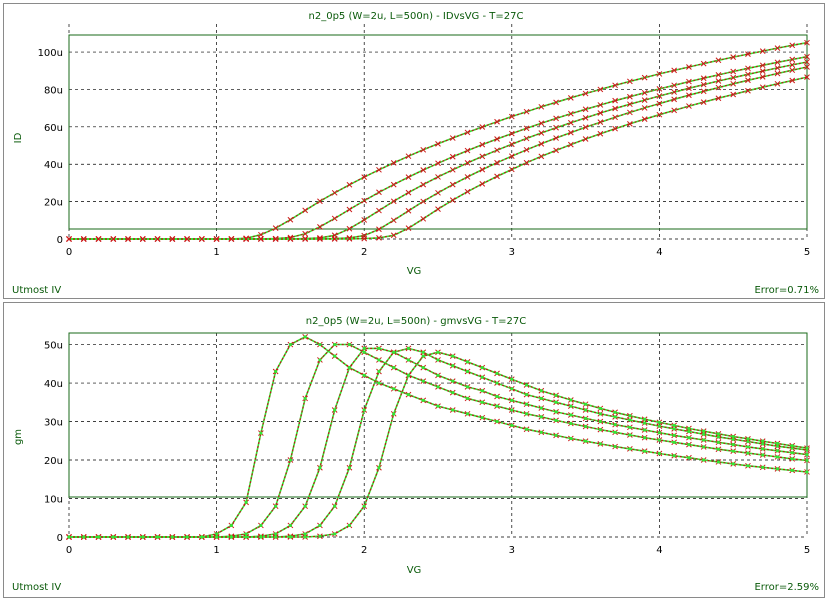 This screenshot has height=602, width=829. What do you see at coordinates (53, 384) in the screenshot?
I see `y-tick-label: 40u` at bounding box center [53, 384].